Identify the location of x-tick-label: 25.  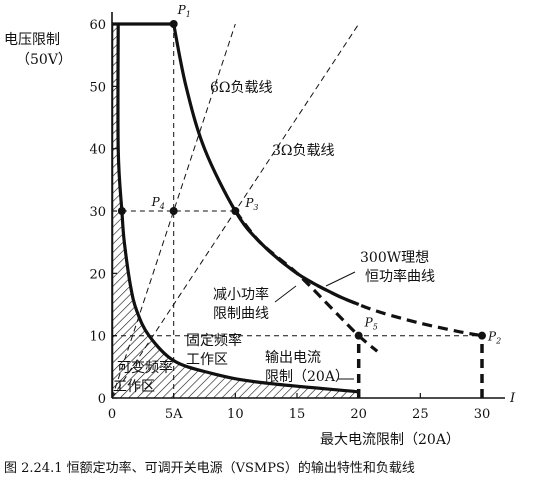
(420, 414).